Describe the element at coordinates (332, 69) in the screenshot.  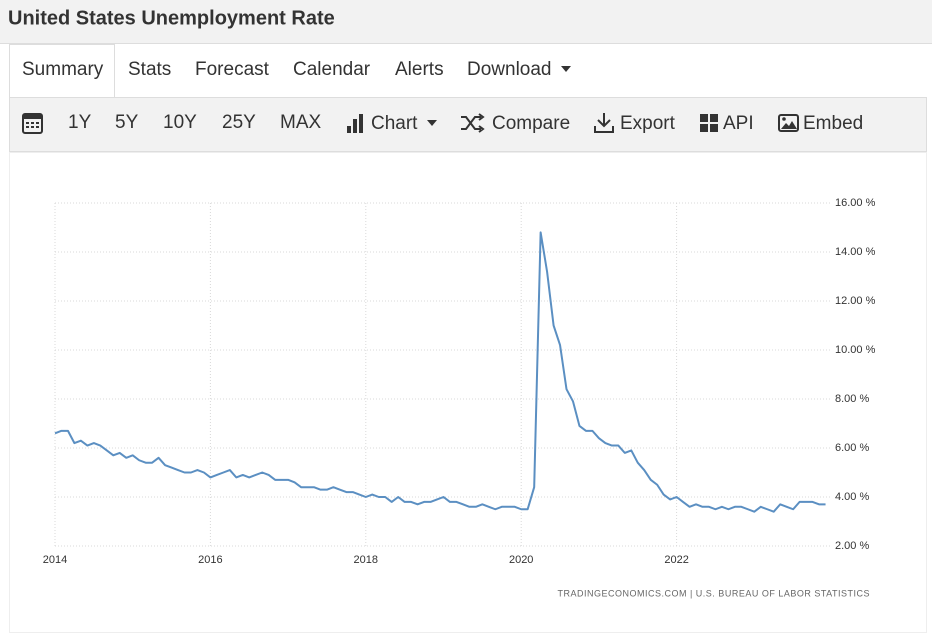
I see `tab: Calendar` at that location.